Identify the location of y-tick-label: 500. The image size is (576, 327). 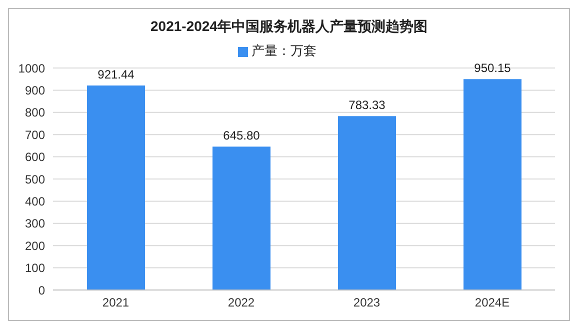
(35, 179).